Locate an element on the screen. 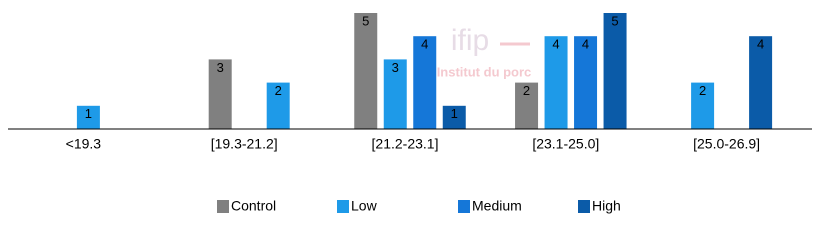 The width and height of the screenshot is (820, 240). legend-label: Low is located at coordinates (364, 206).